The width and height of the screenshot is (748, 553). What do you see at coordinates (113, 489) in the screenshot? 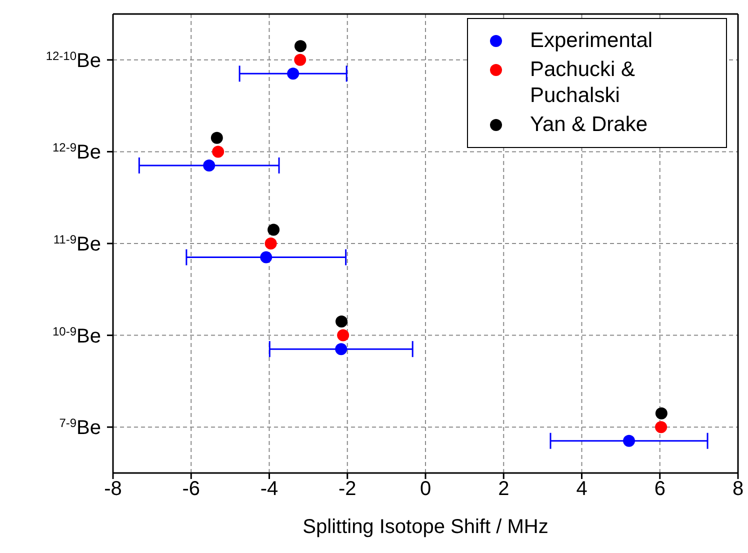
I see `x-tick-label: -8` at bounding box center [113, 489].